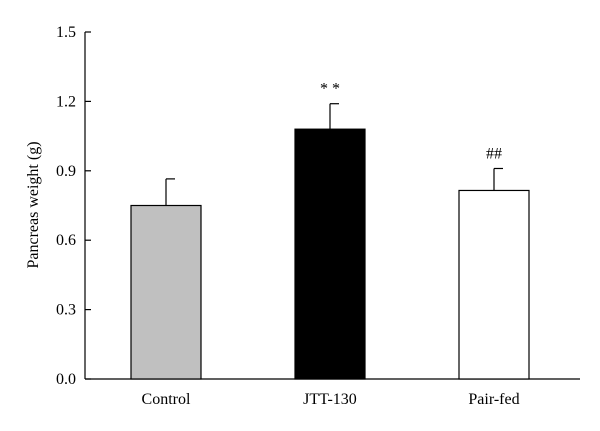 This screenshot has width=600, height=431. What do you see at coordinates (66, 32) in the screenshot?
I see `y-tick-label: 1.5` at bounding box center [66, 32].